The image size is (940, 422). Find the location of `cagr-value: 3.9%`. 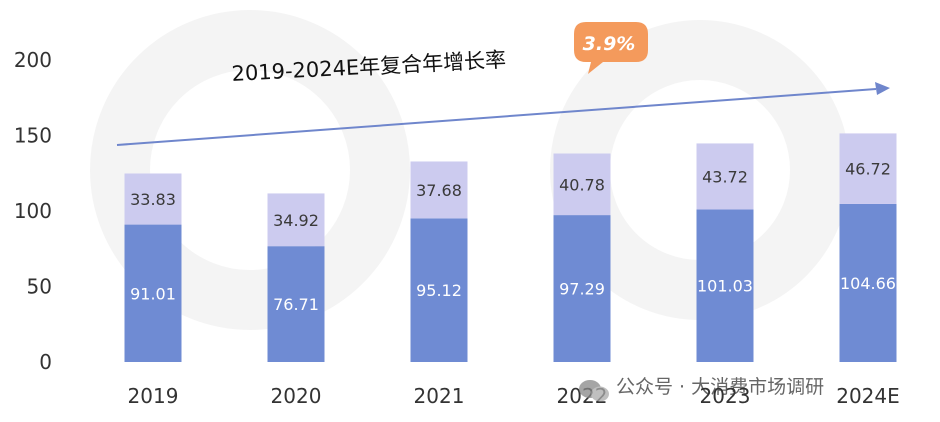

cagr-value: 3.9% is located at coordinates (609, 44).